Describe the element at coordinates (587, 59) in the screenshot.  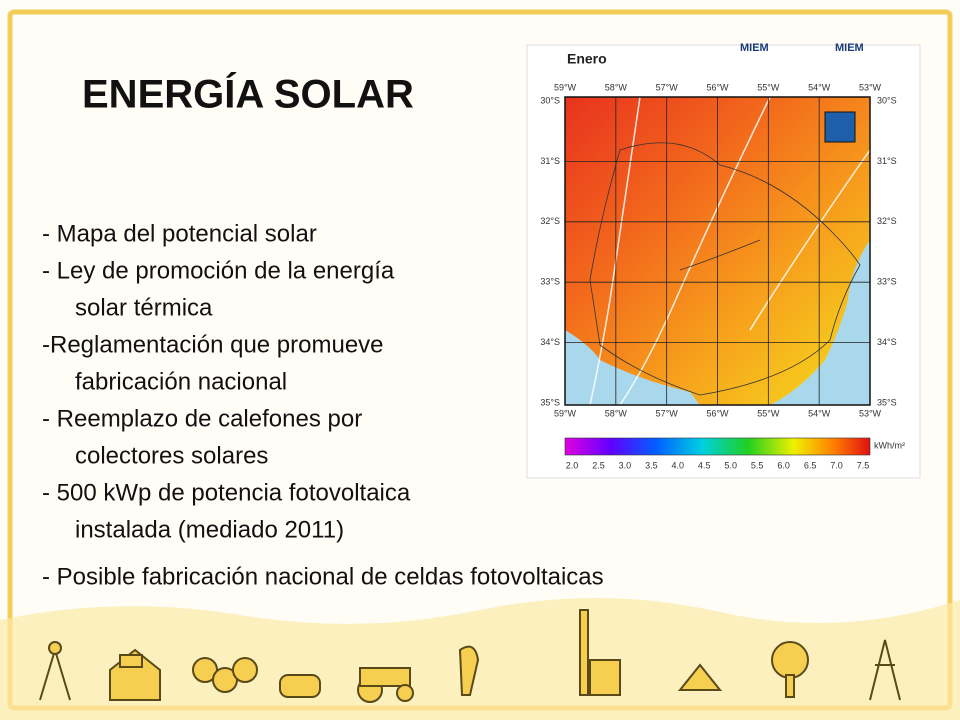
I see `map-title: Enero` at that location.